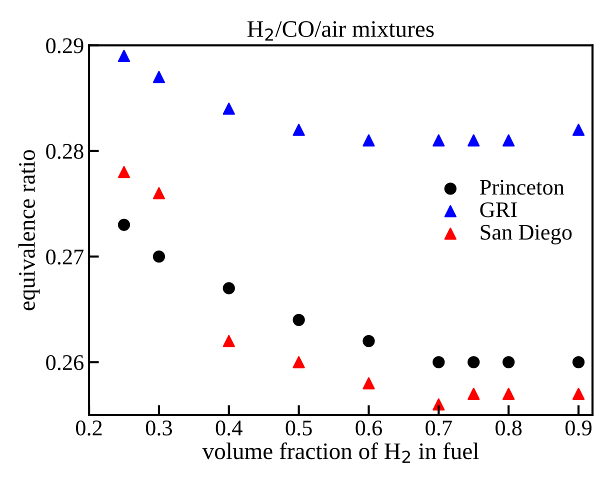 This screenshot has height=477, width=614. Describe the element at coordinates (65, 151) in the screenshot. I see `y-tick-label: 0.28` at that location.